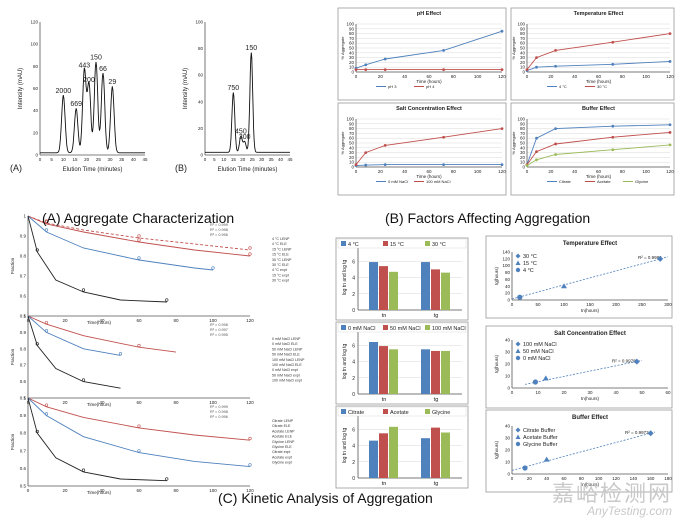 The height and width of the screenshot is (522, 680). Describe the element at coordinates (506, 252) in the screenshot. I see `e1-y-tick: 140` at that location.